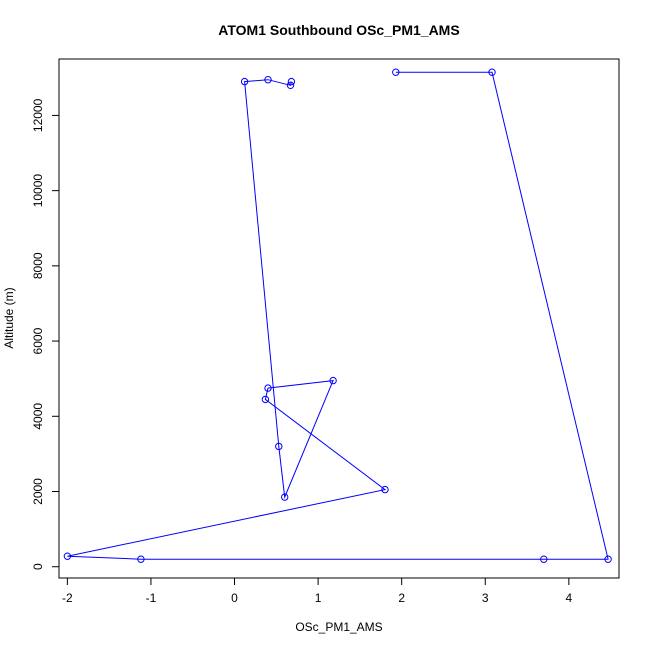  I want to click on x-tick-label: 3, so click(485, 598).